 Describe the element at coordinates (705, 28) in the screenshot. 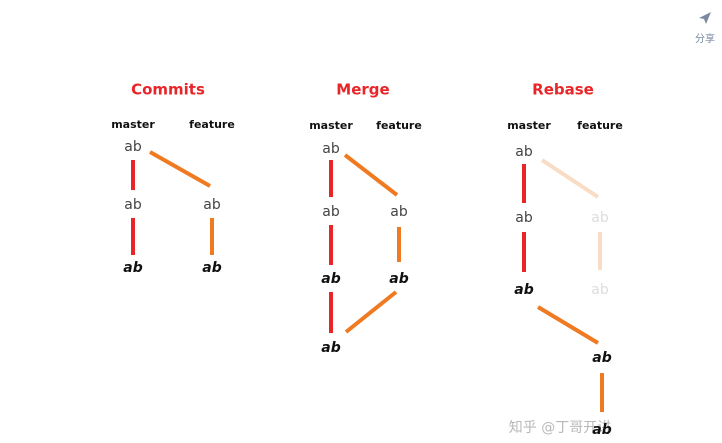

I see `share-button: 分享` at that location.